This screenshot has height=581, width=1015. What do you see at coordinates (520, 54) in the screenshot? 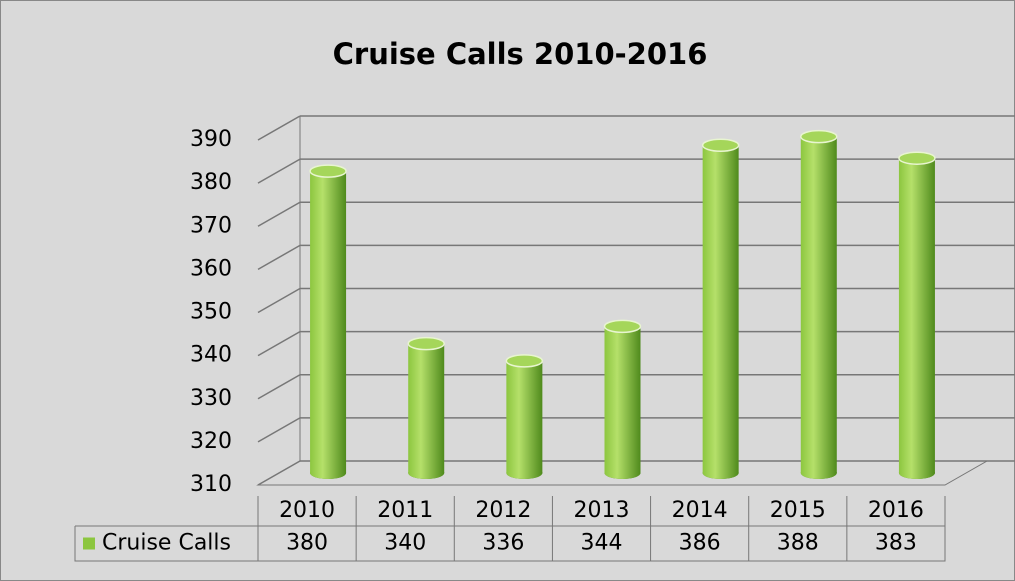
I see `chart-title: Cruise Calls 2010-2016` at bounding box center [520, 54].